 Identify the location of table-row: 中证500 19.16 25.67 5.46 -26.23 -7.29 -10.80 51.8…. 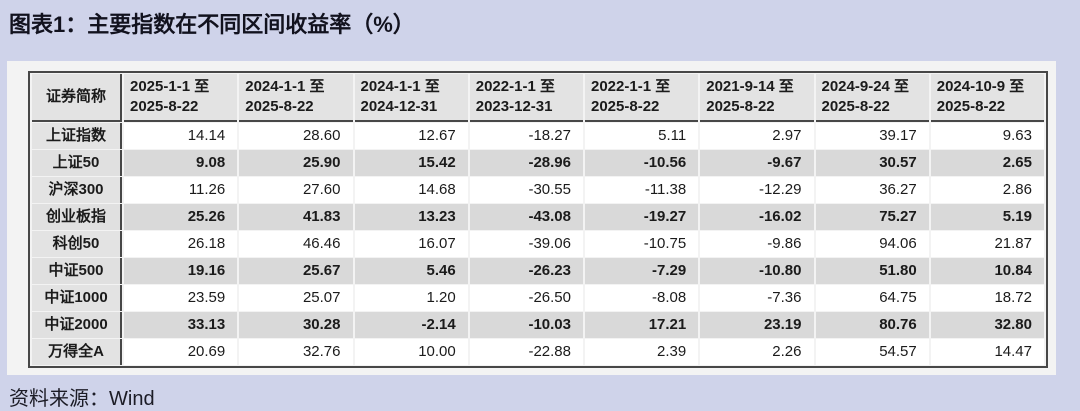
(538, 271).